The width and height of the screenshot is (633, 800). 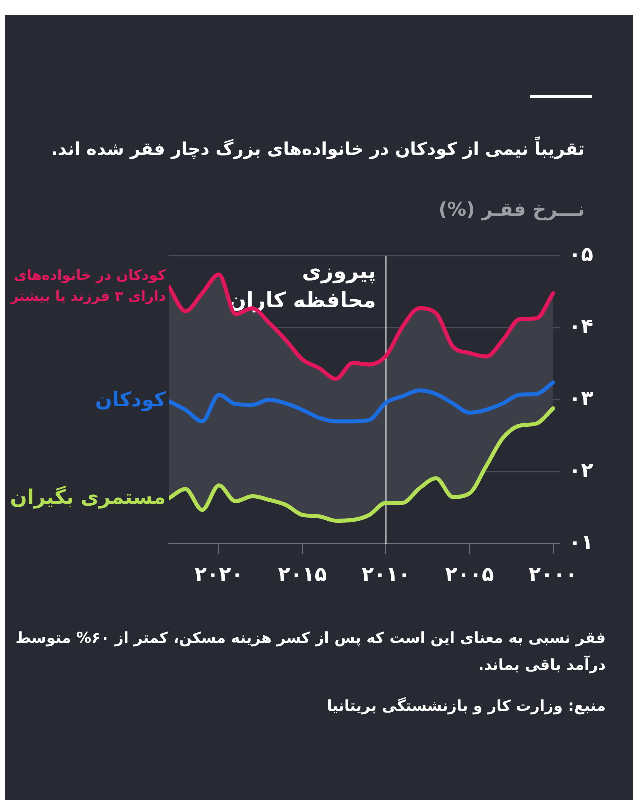 What do you see at coordinates (581, 470) in the screenshot?
I see `y-tick-label: ۰۲` at bounding box center [581, 470].